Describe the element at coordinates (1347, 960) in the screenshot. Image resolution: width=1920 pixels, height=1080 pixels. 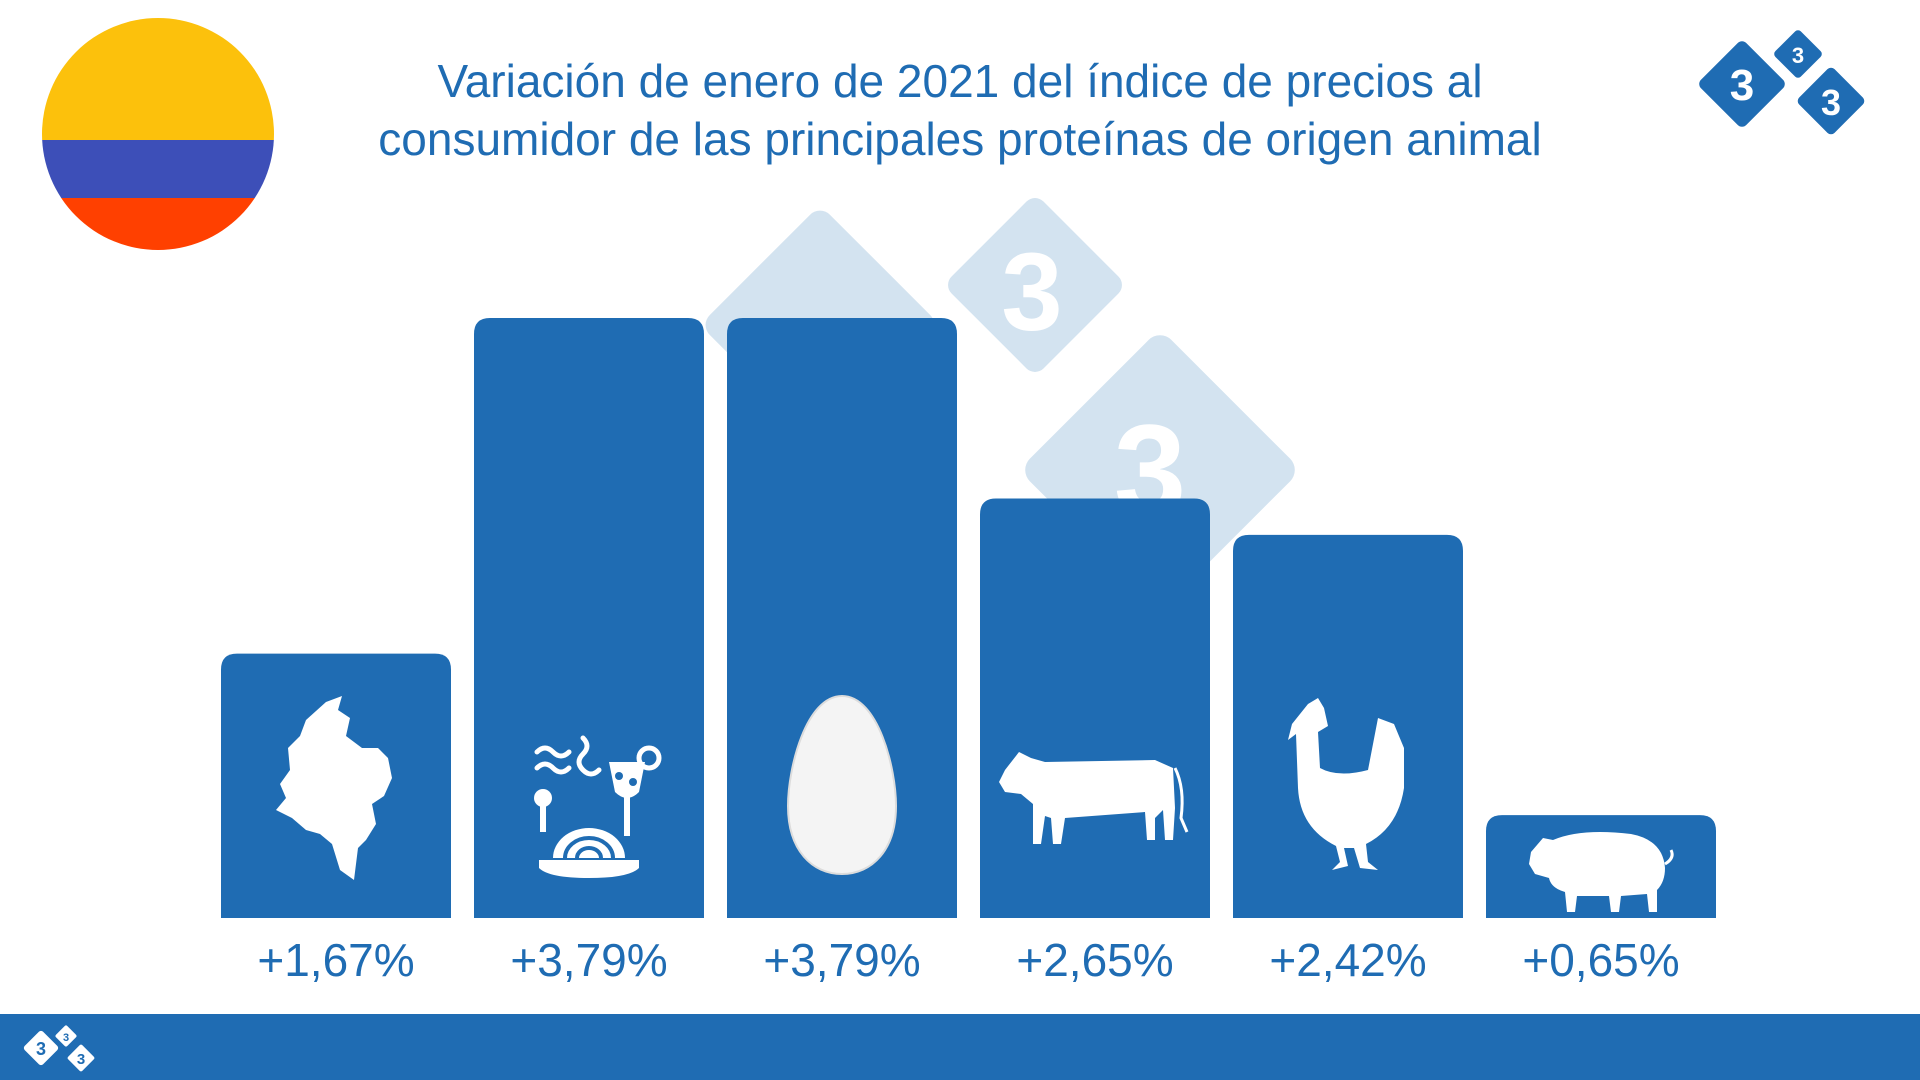
I see `value-label-5: +2,42%` at that location.